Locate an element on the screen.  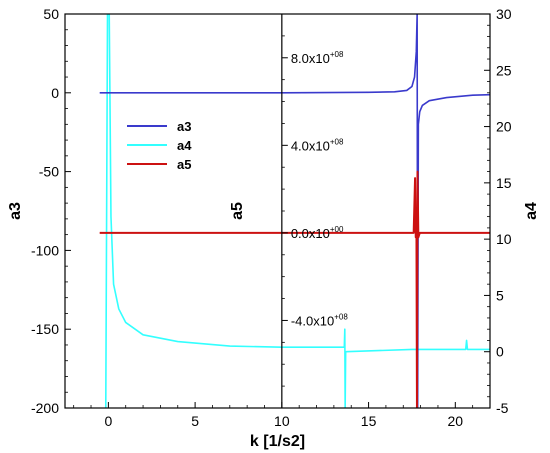
a3-tick-label: -150 is located at coordinates (45, 329).